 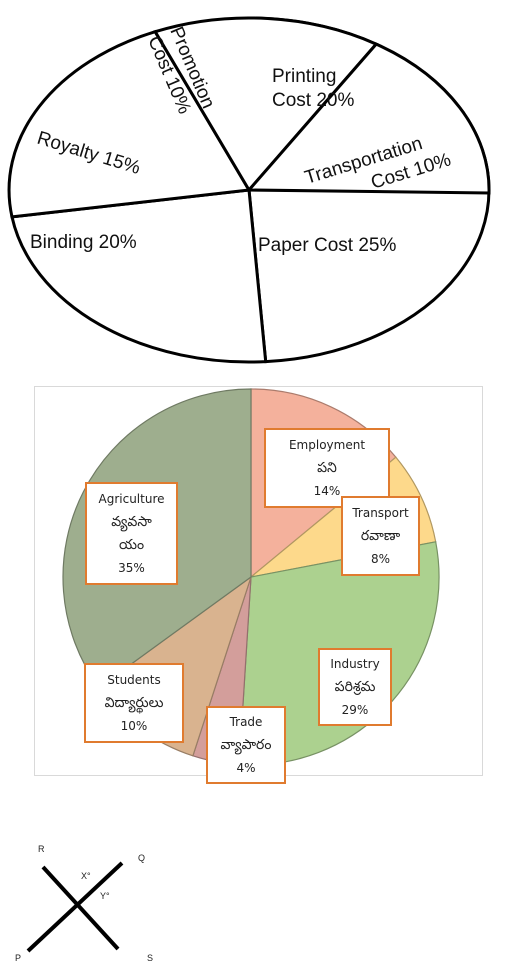 I want to click on label-printing-cost: Printing Cost 20%, so click(x=313, y=88).